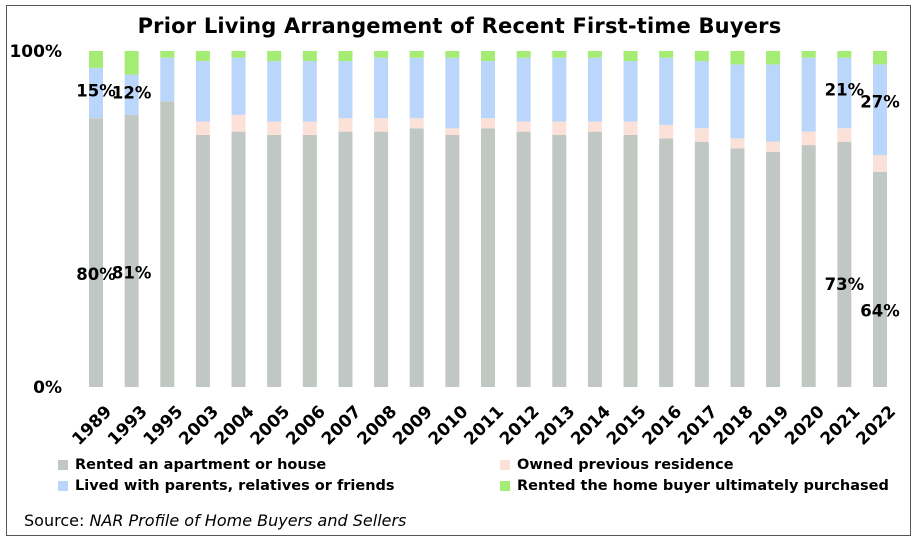  Describe the element at coordinates (880, 101) in the screenshot. I see `data-label-2022-s2: 27%` at that location.